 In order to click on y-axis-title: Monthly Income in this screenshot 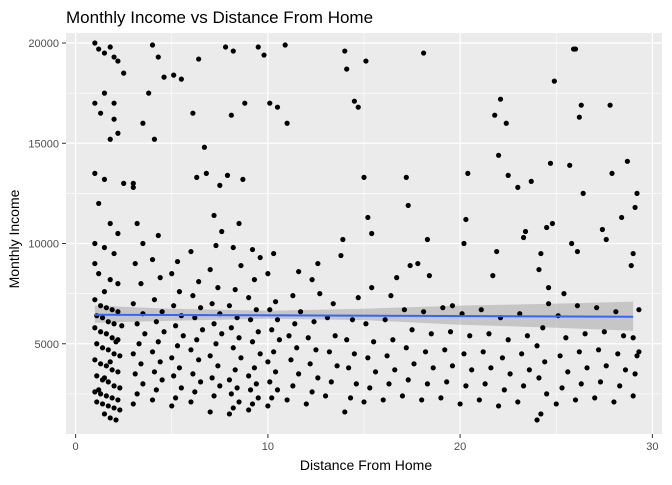, I will do `click(14, 238)`.